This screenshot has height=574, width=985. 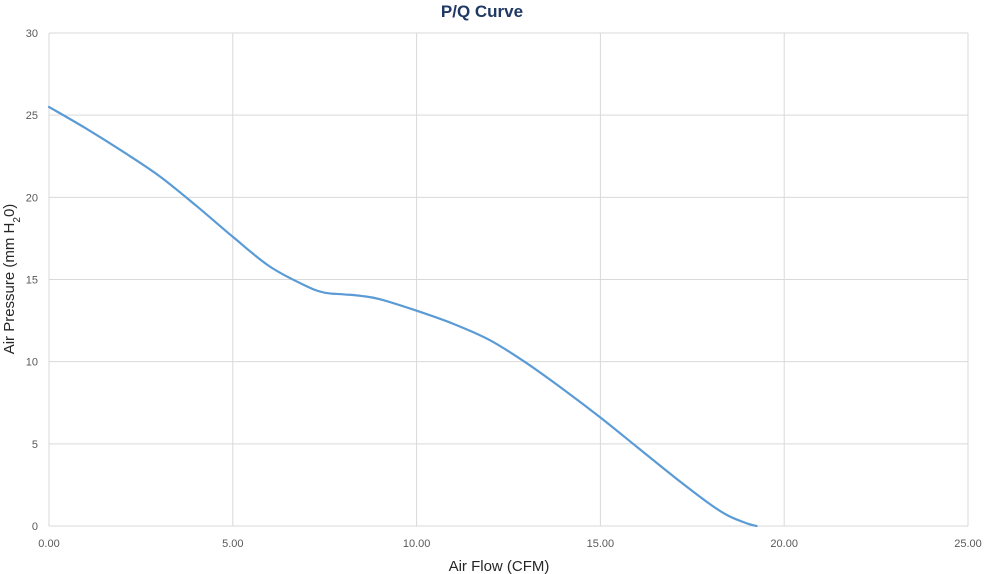 I want to click on x-tick-labels: 0.00 5.00 10.00 15.00 20.00 25.00, so click(x=509, y=544).